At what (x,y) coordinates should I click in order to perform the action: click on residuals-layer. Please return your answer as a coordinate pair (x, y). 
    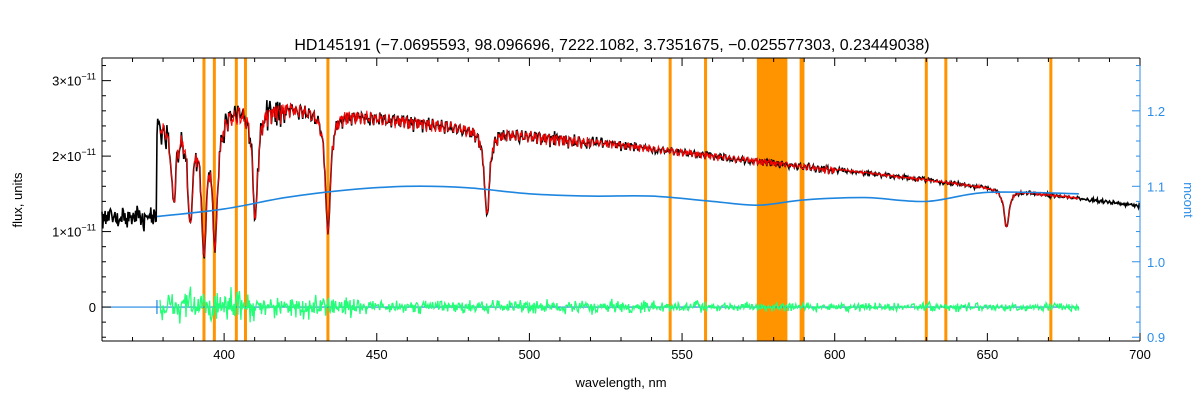
    Looking at the image, I should click on (591, 305).